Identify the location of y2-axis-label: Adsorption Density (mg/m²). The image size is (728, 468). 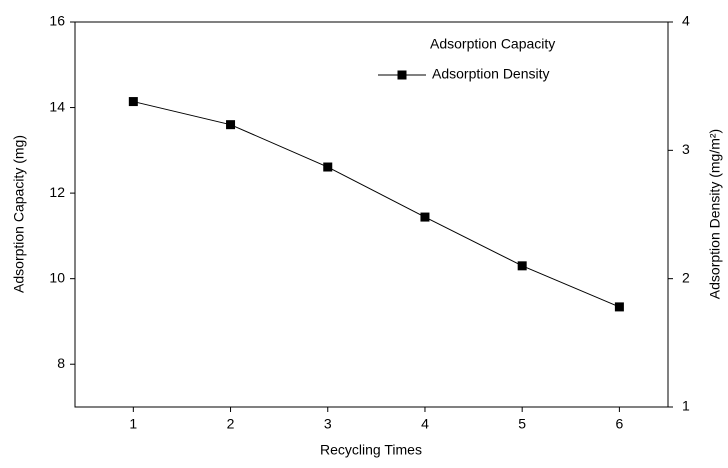
(715, 214).